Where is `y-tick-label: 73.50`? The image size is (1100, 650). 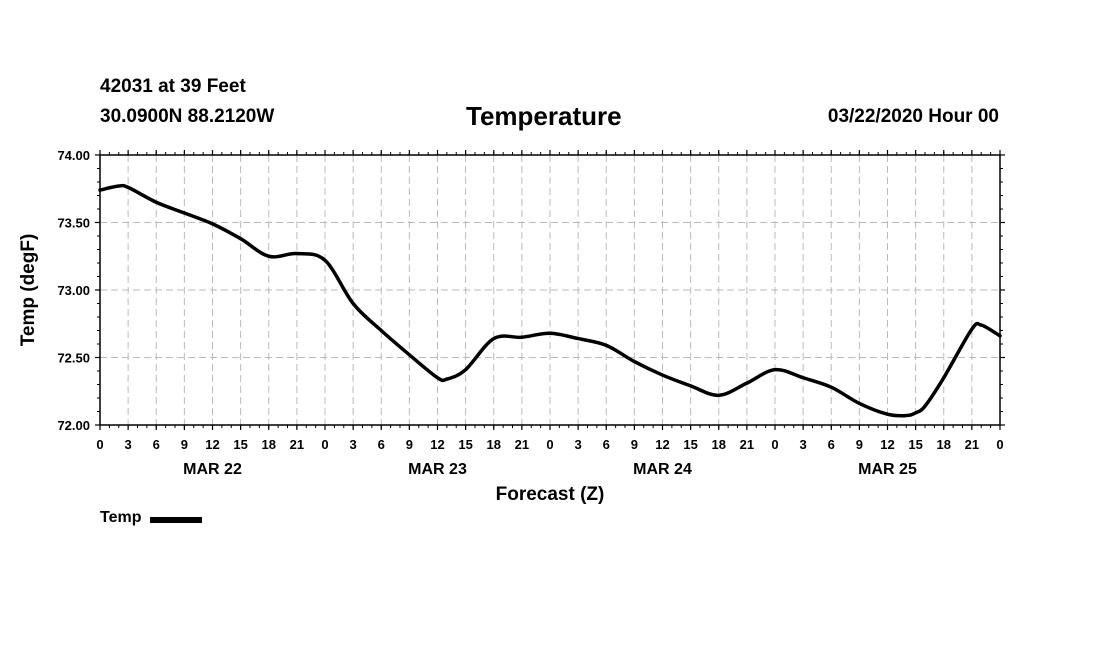
y-tick-label: 73.50 is located at coordinates (73, 223).